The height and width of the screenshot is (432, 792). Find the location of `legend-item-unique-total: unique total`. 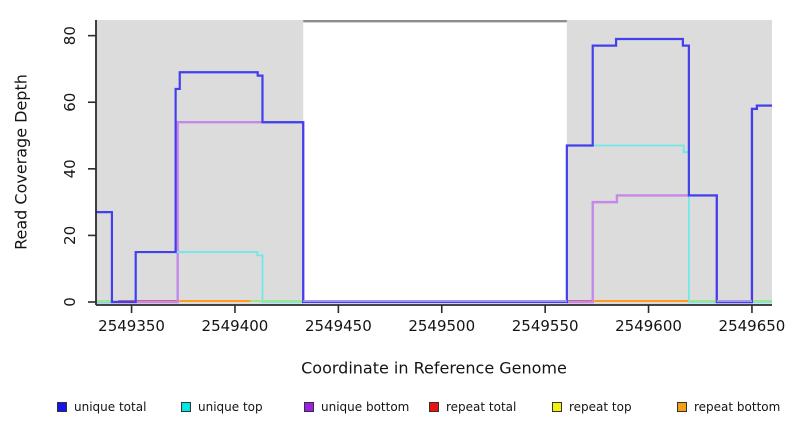

legend-item-unique-total: unique total is located at coordinates (101, 407).